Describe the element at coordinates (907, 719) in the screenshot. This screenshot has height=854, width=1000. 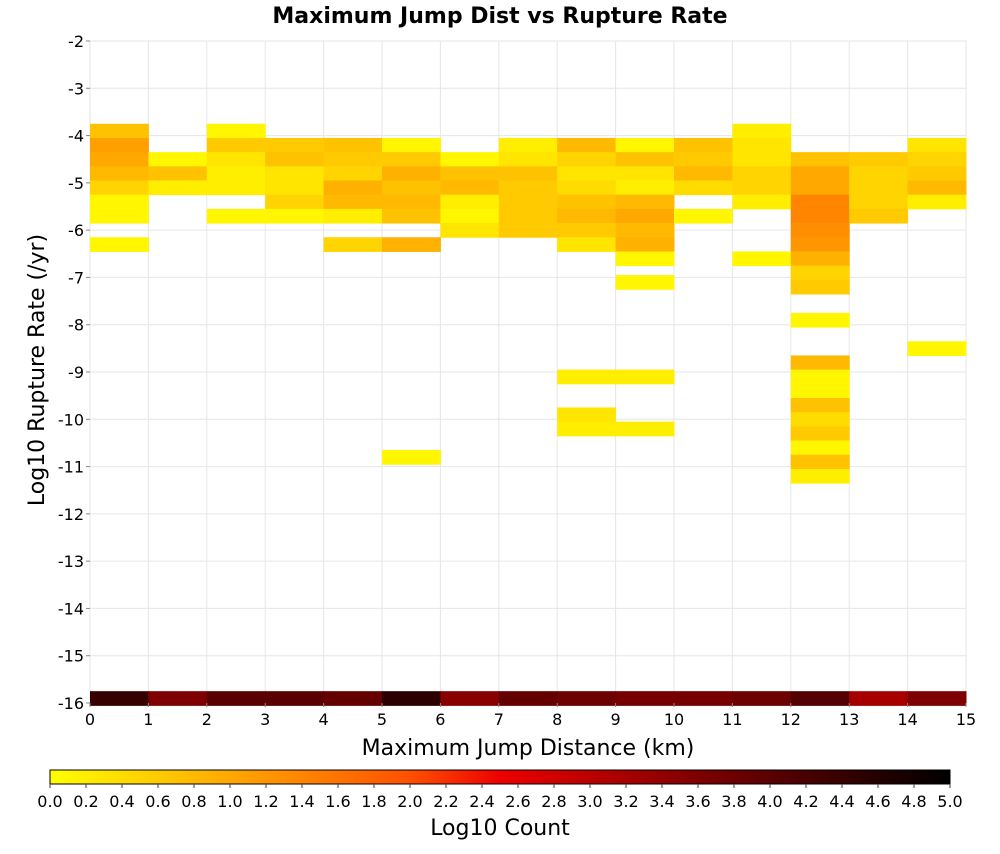
I see `x-tick-label: 14` at that location.